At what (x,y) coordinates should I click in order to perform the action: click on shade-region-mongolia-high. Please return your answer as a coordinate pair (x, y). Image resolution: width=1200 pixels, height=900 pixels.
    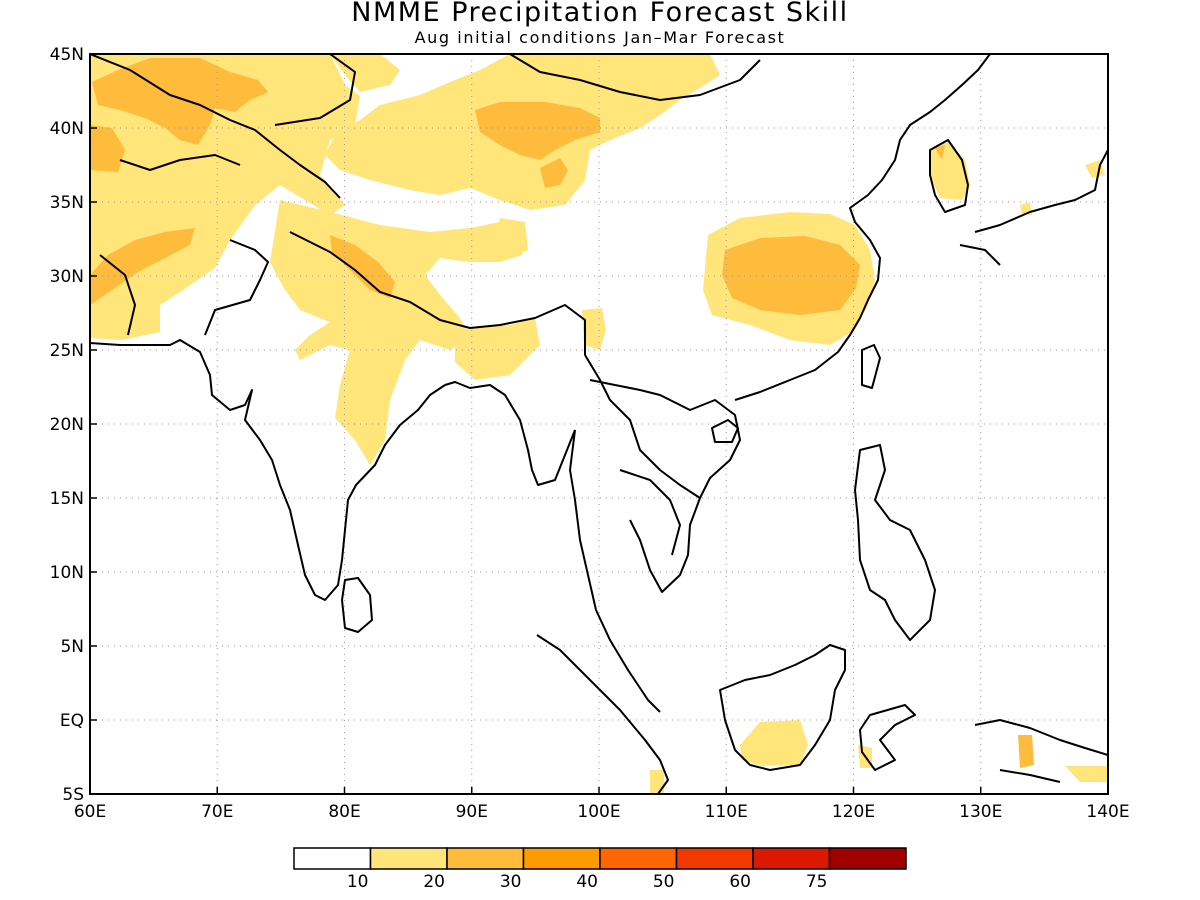
    Looking at the image, I should click on (537, 131).